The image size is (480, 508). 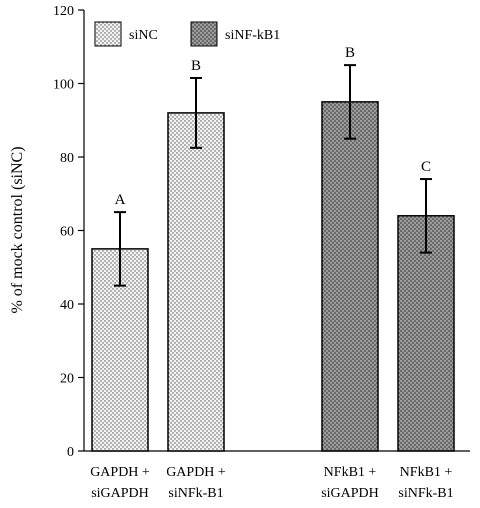 I want to click on legend: siNC siNF-kB1, so click(x=187, y=34).